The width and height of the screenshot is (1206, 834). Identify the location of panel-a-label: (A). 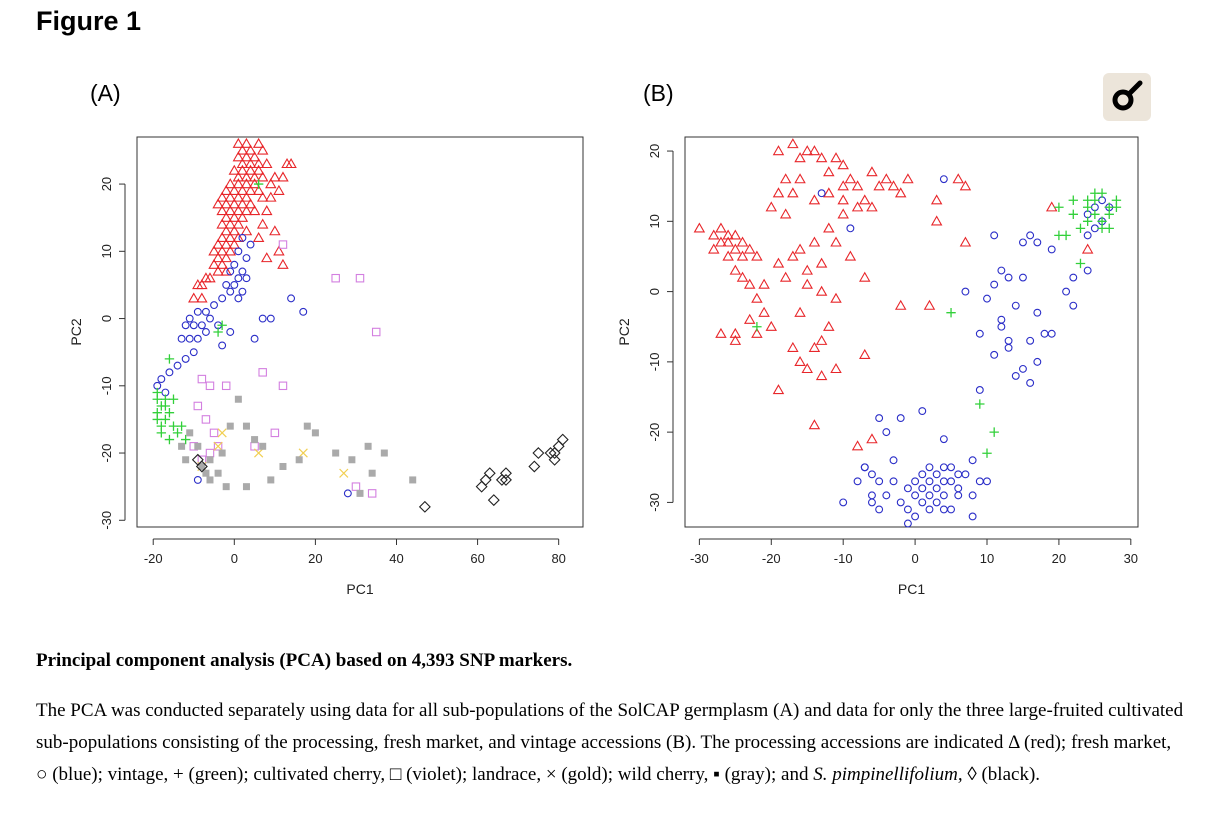
(105, 93).